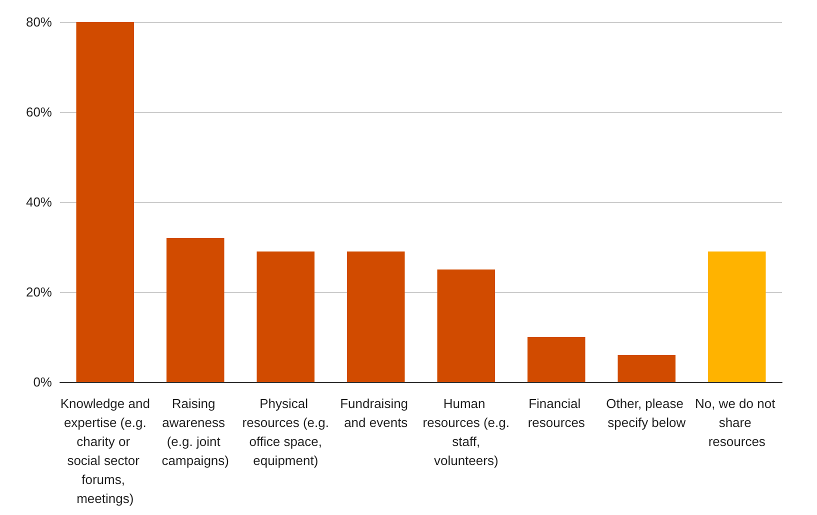 This screenshot has width=817, height=515. What do you see at coordinates (466, 432) in the screenshot?
I see `x-tick-label: Human resources (e.g. staff, volunteers)` at bounding box center [466, 432].